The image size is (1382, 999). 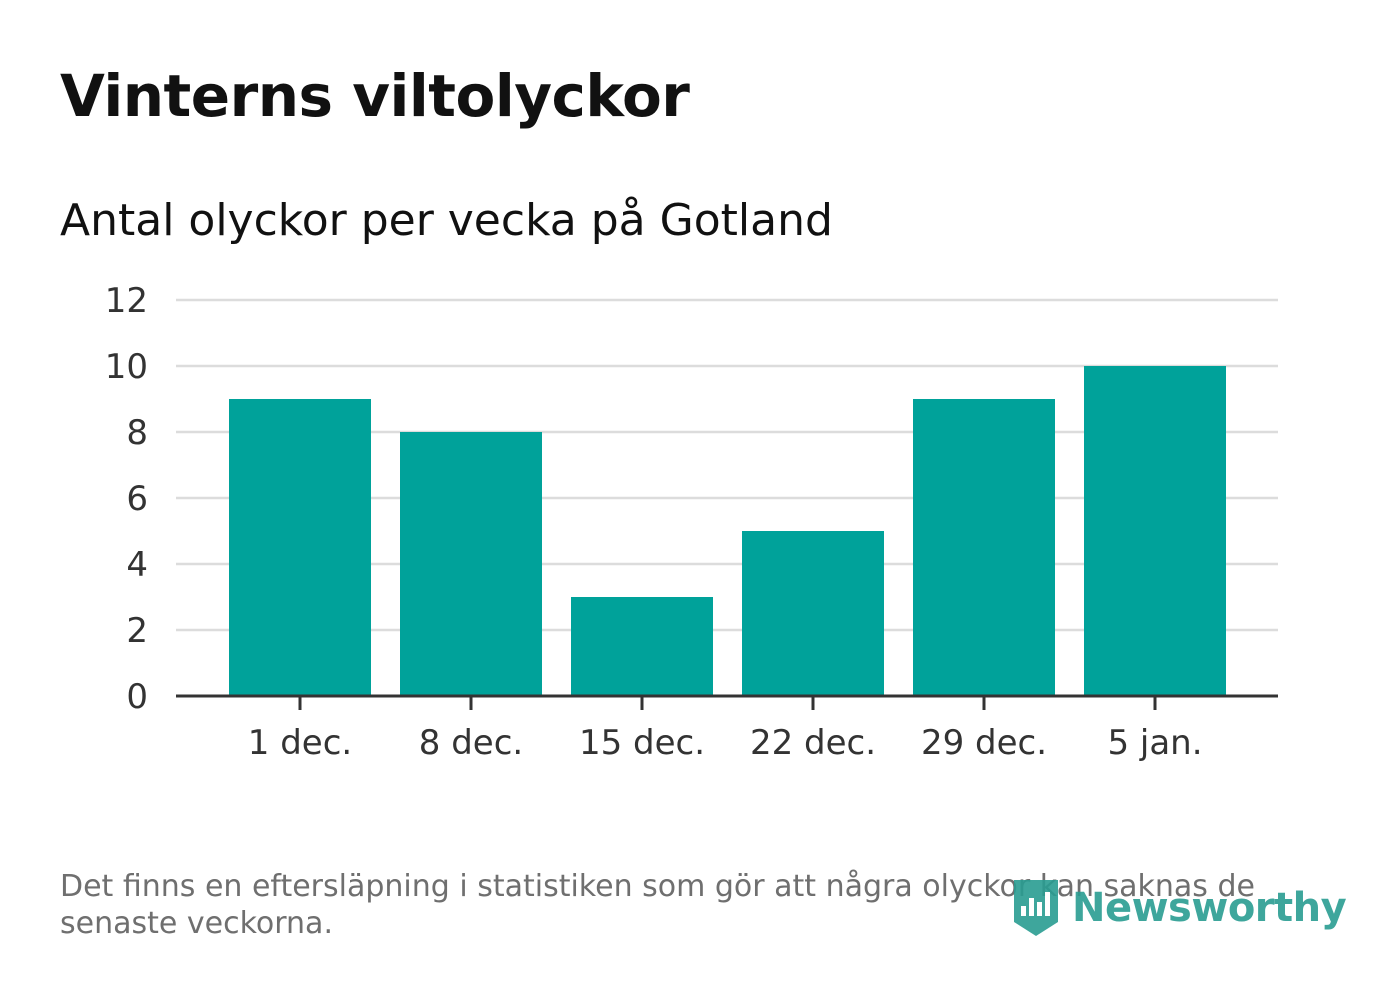 I want to click on y-tick-label: 0, so click(x=137, y=697).